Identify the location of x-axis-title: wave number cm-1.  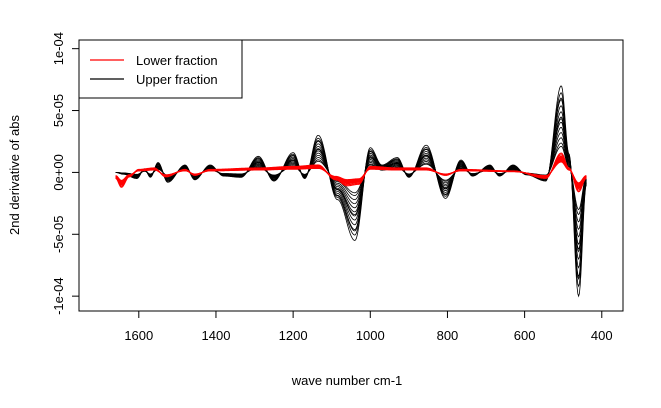
(347, 380).